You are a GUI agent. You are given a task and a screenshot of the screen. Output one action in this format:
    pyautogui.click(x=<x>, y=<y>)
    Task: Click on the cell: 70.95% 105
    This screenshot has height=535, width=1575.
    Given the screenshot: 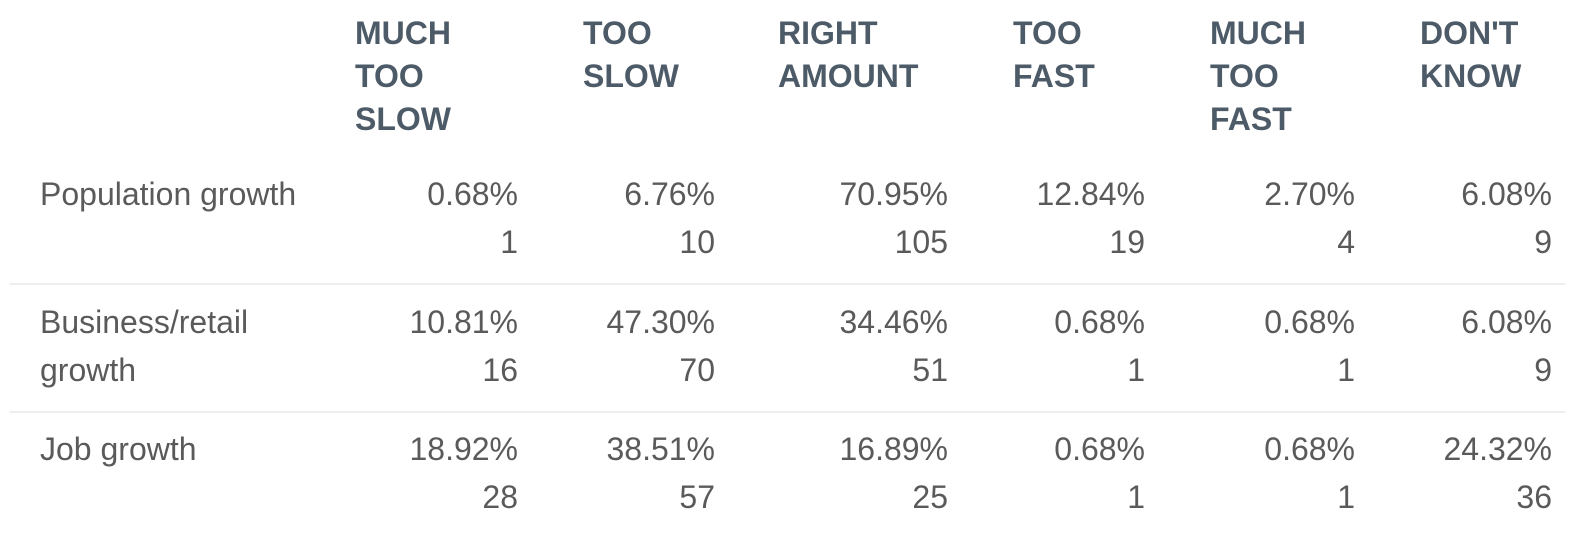 What is the action you would take?
    pyautogui.click(x=893, y=218)
    